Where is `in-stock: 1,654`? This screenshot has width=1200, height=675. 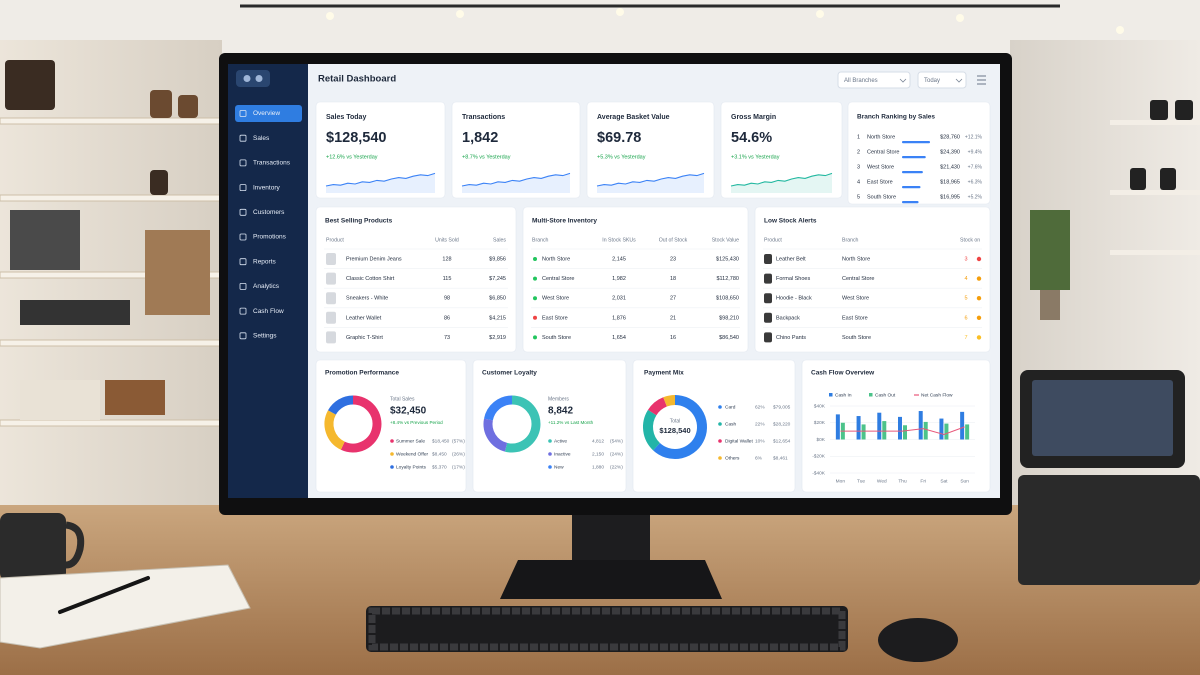
in-stock: 1,654 is located at coordinates (619, 338).